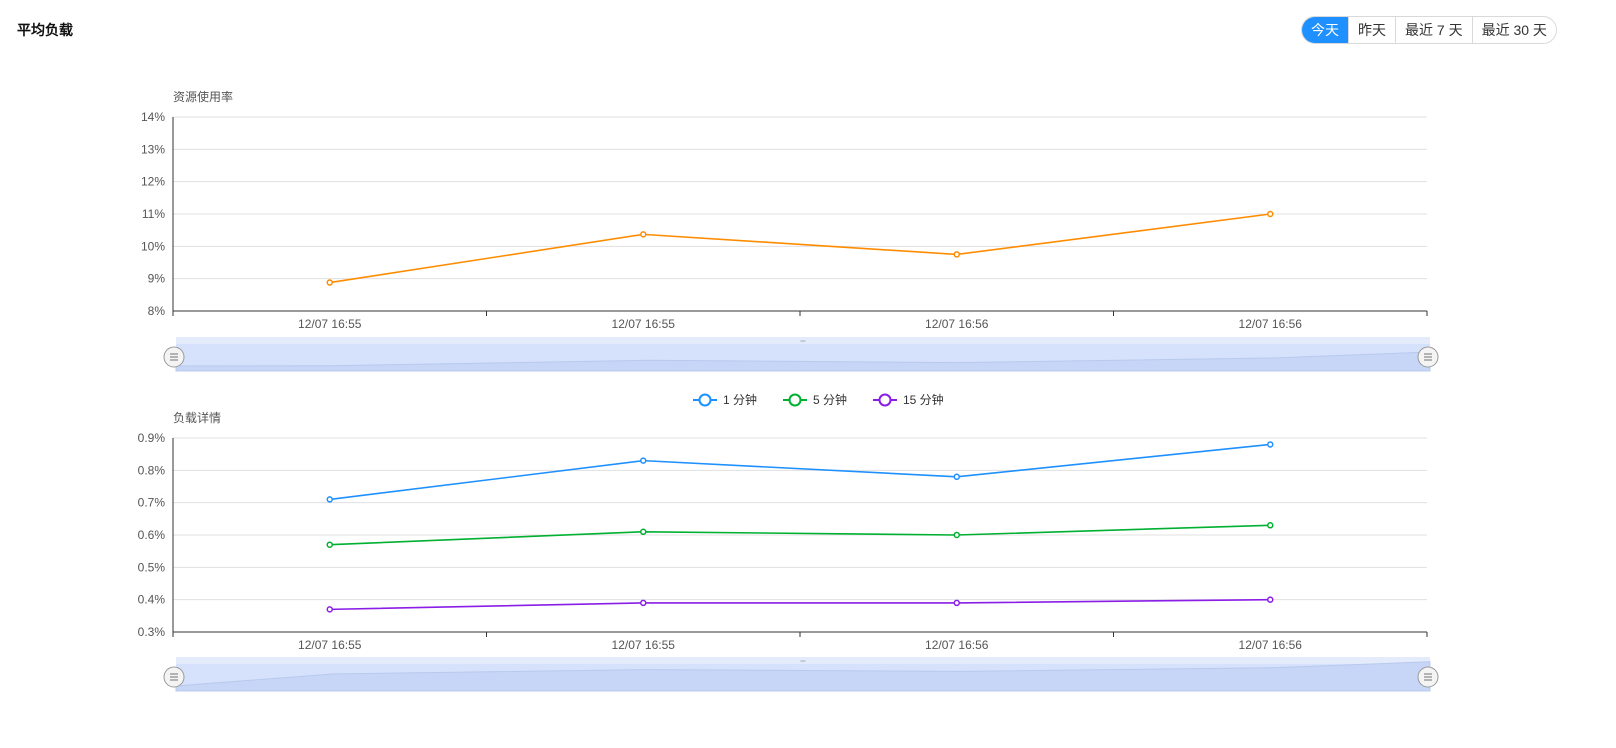  I want to click on y-tick-label: 12%, so click(153, 182).